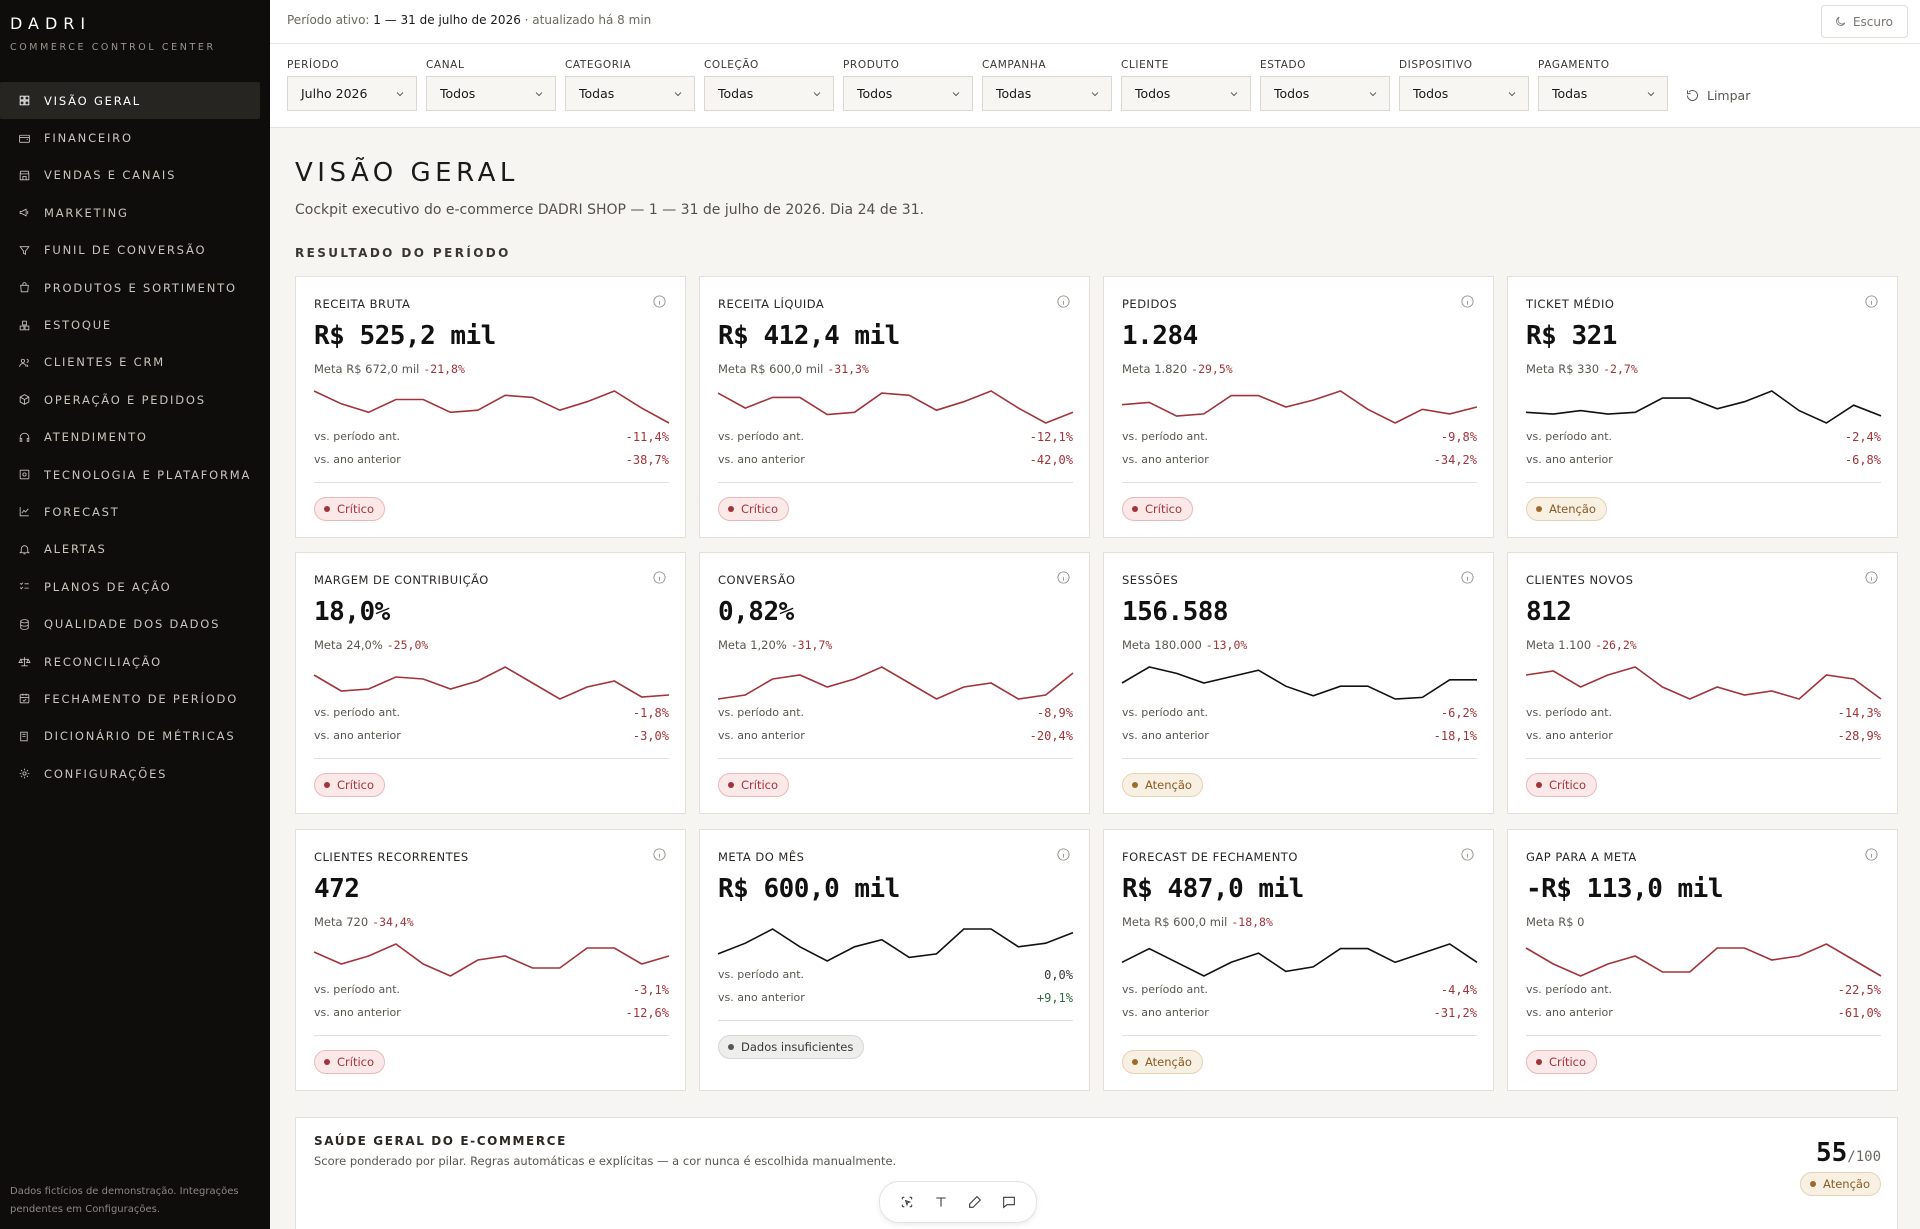  I want to click on sidebar-item-funnel: FUNIL DE CONVERSÃO, so click(135, 250).